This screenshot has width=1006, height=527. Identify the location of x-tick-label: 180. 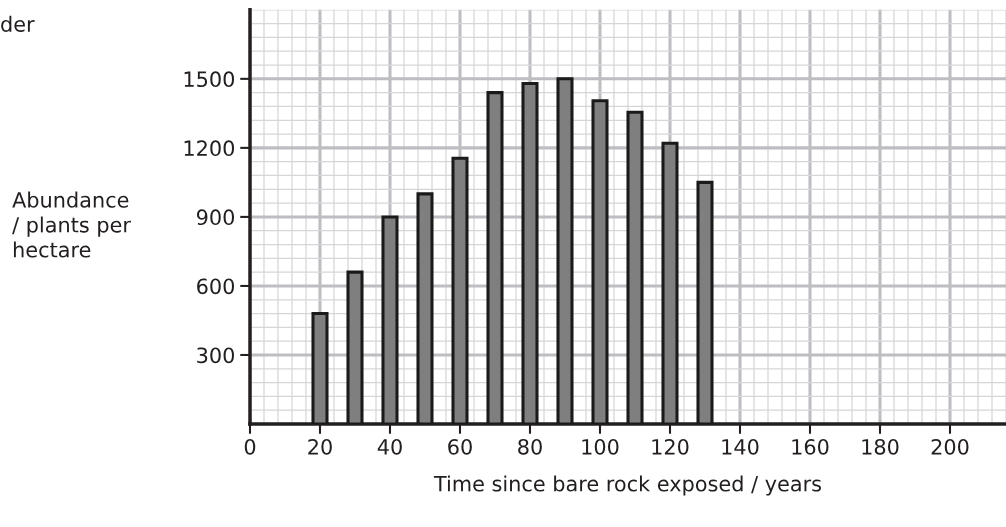
(880, 446).